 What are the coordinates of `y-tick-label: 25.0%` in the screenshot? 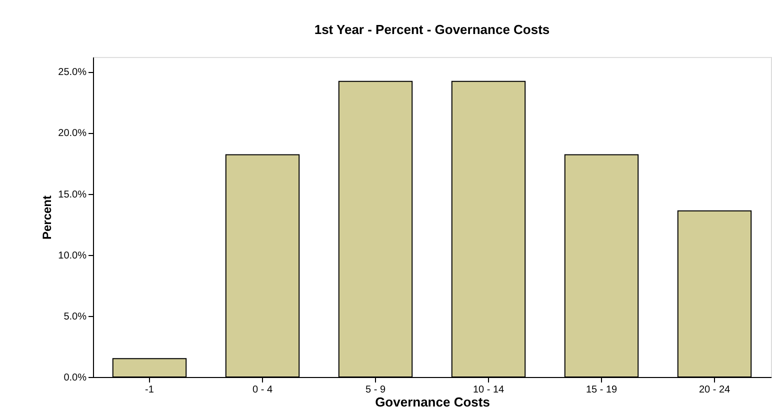 It's located at (72, 72).